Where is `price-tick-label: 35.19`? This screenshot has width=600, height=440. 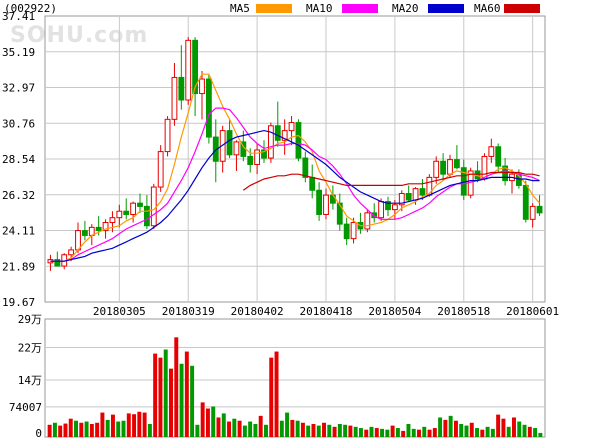 price-tick-label: 35.19 is located at coordinates (18, 52).